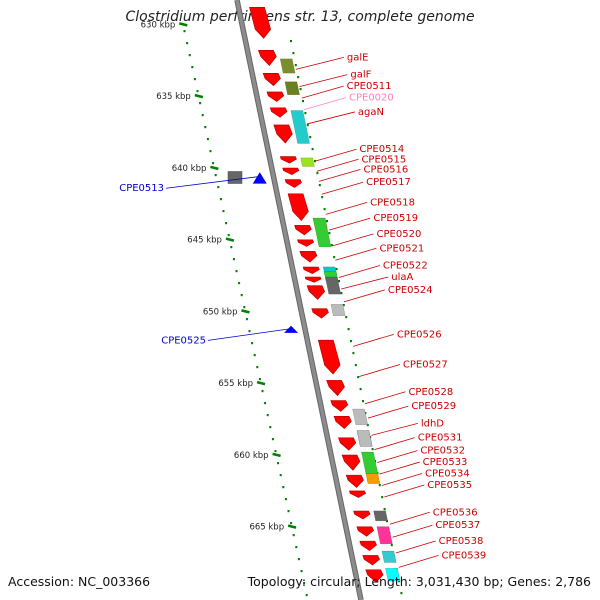  Describe the element at coordinates (358, 57) in the screenshot. I see `gene-label: galE` at that location.